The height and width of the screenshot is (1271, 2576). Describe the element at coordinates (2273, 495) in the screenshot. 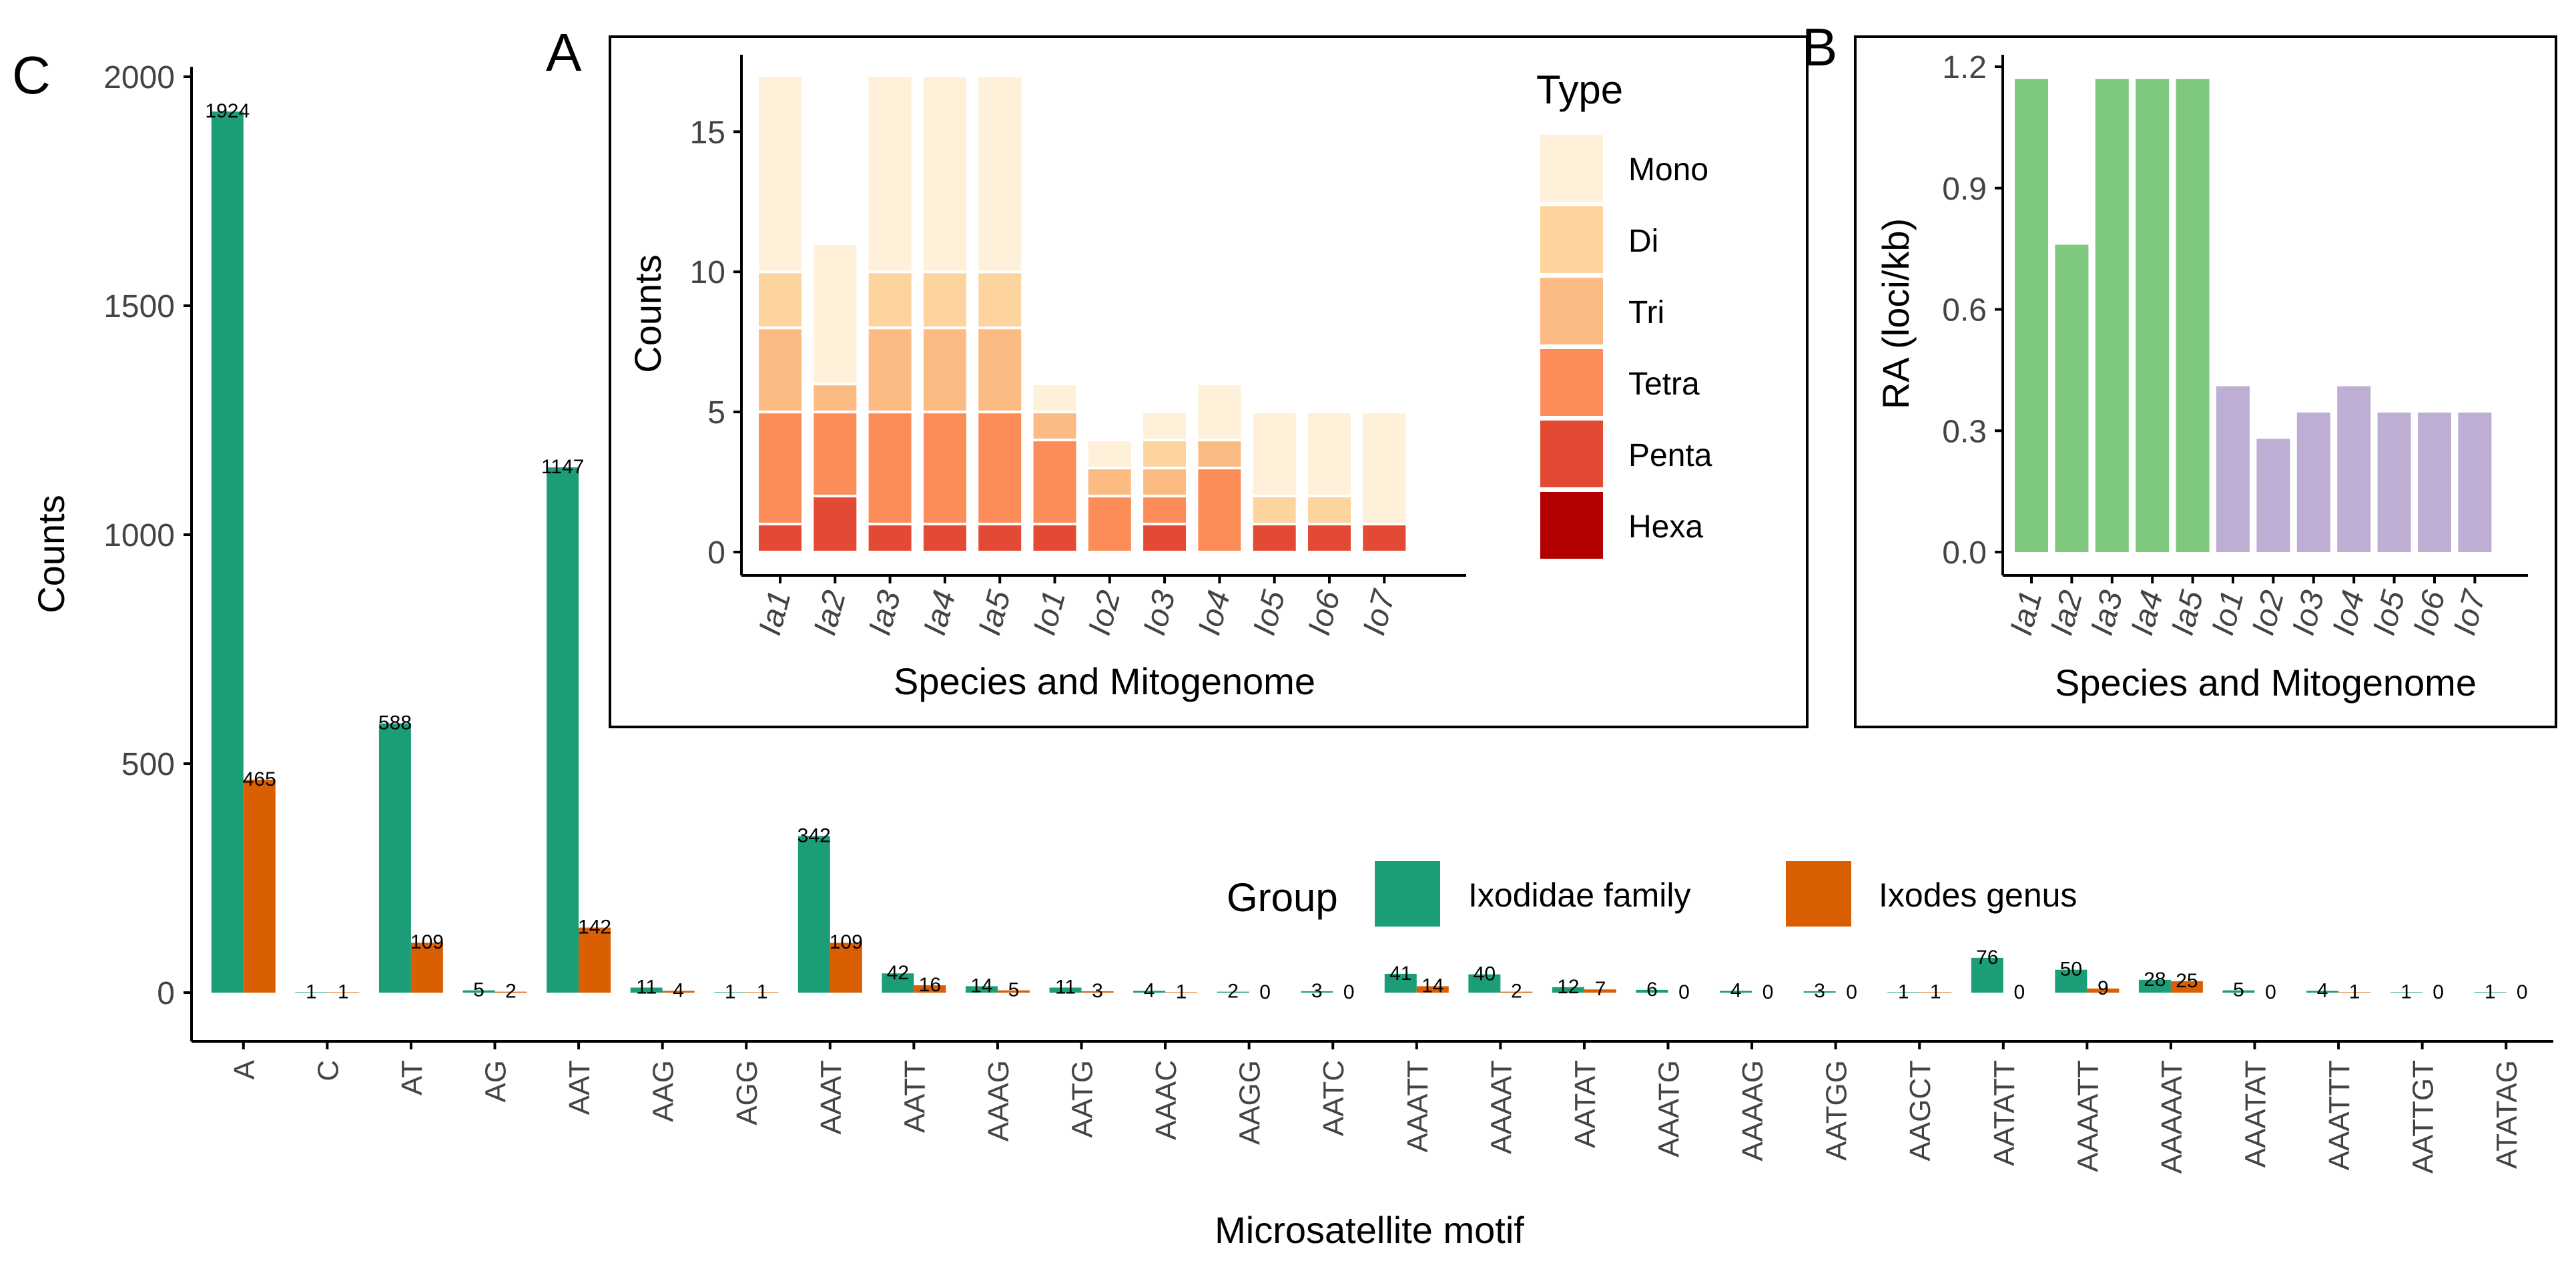

I see `bar-ra-io2` at that location.